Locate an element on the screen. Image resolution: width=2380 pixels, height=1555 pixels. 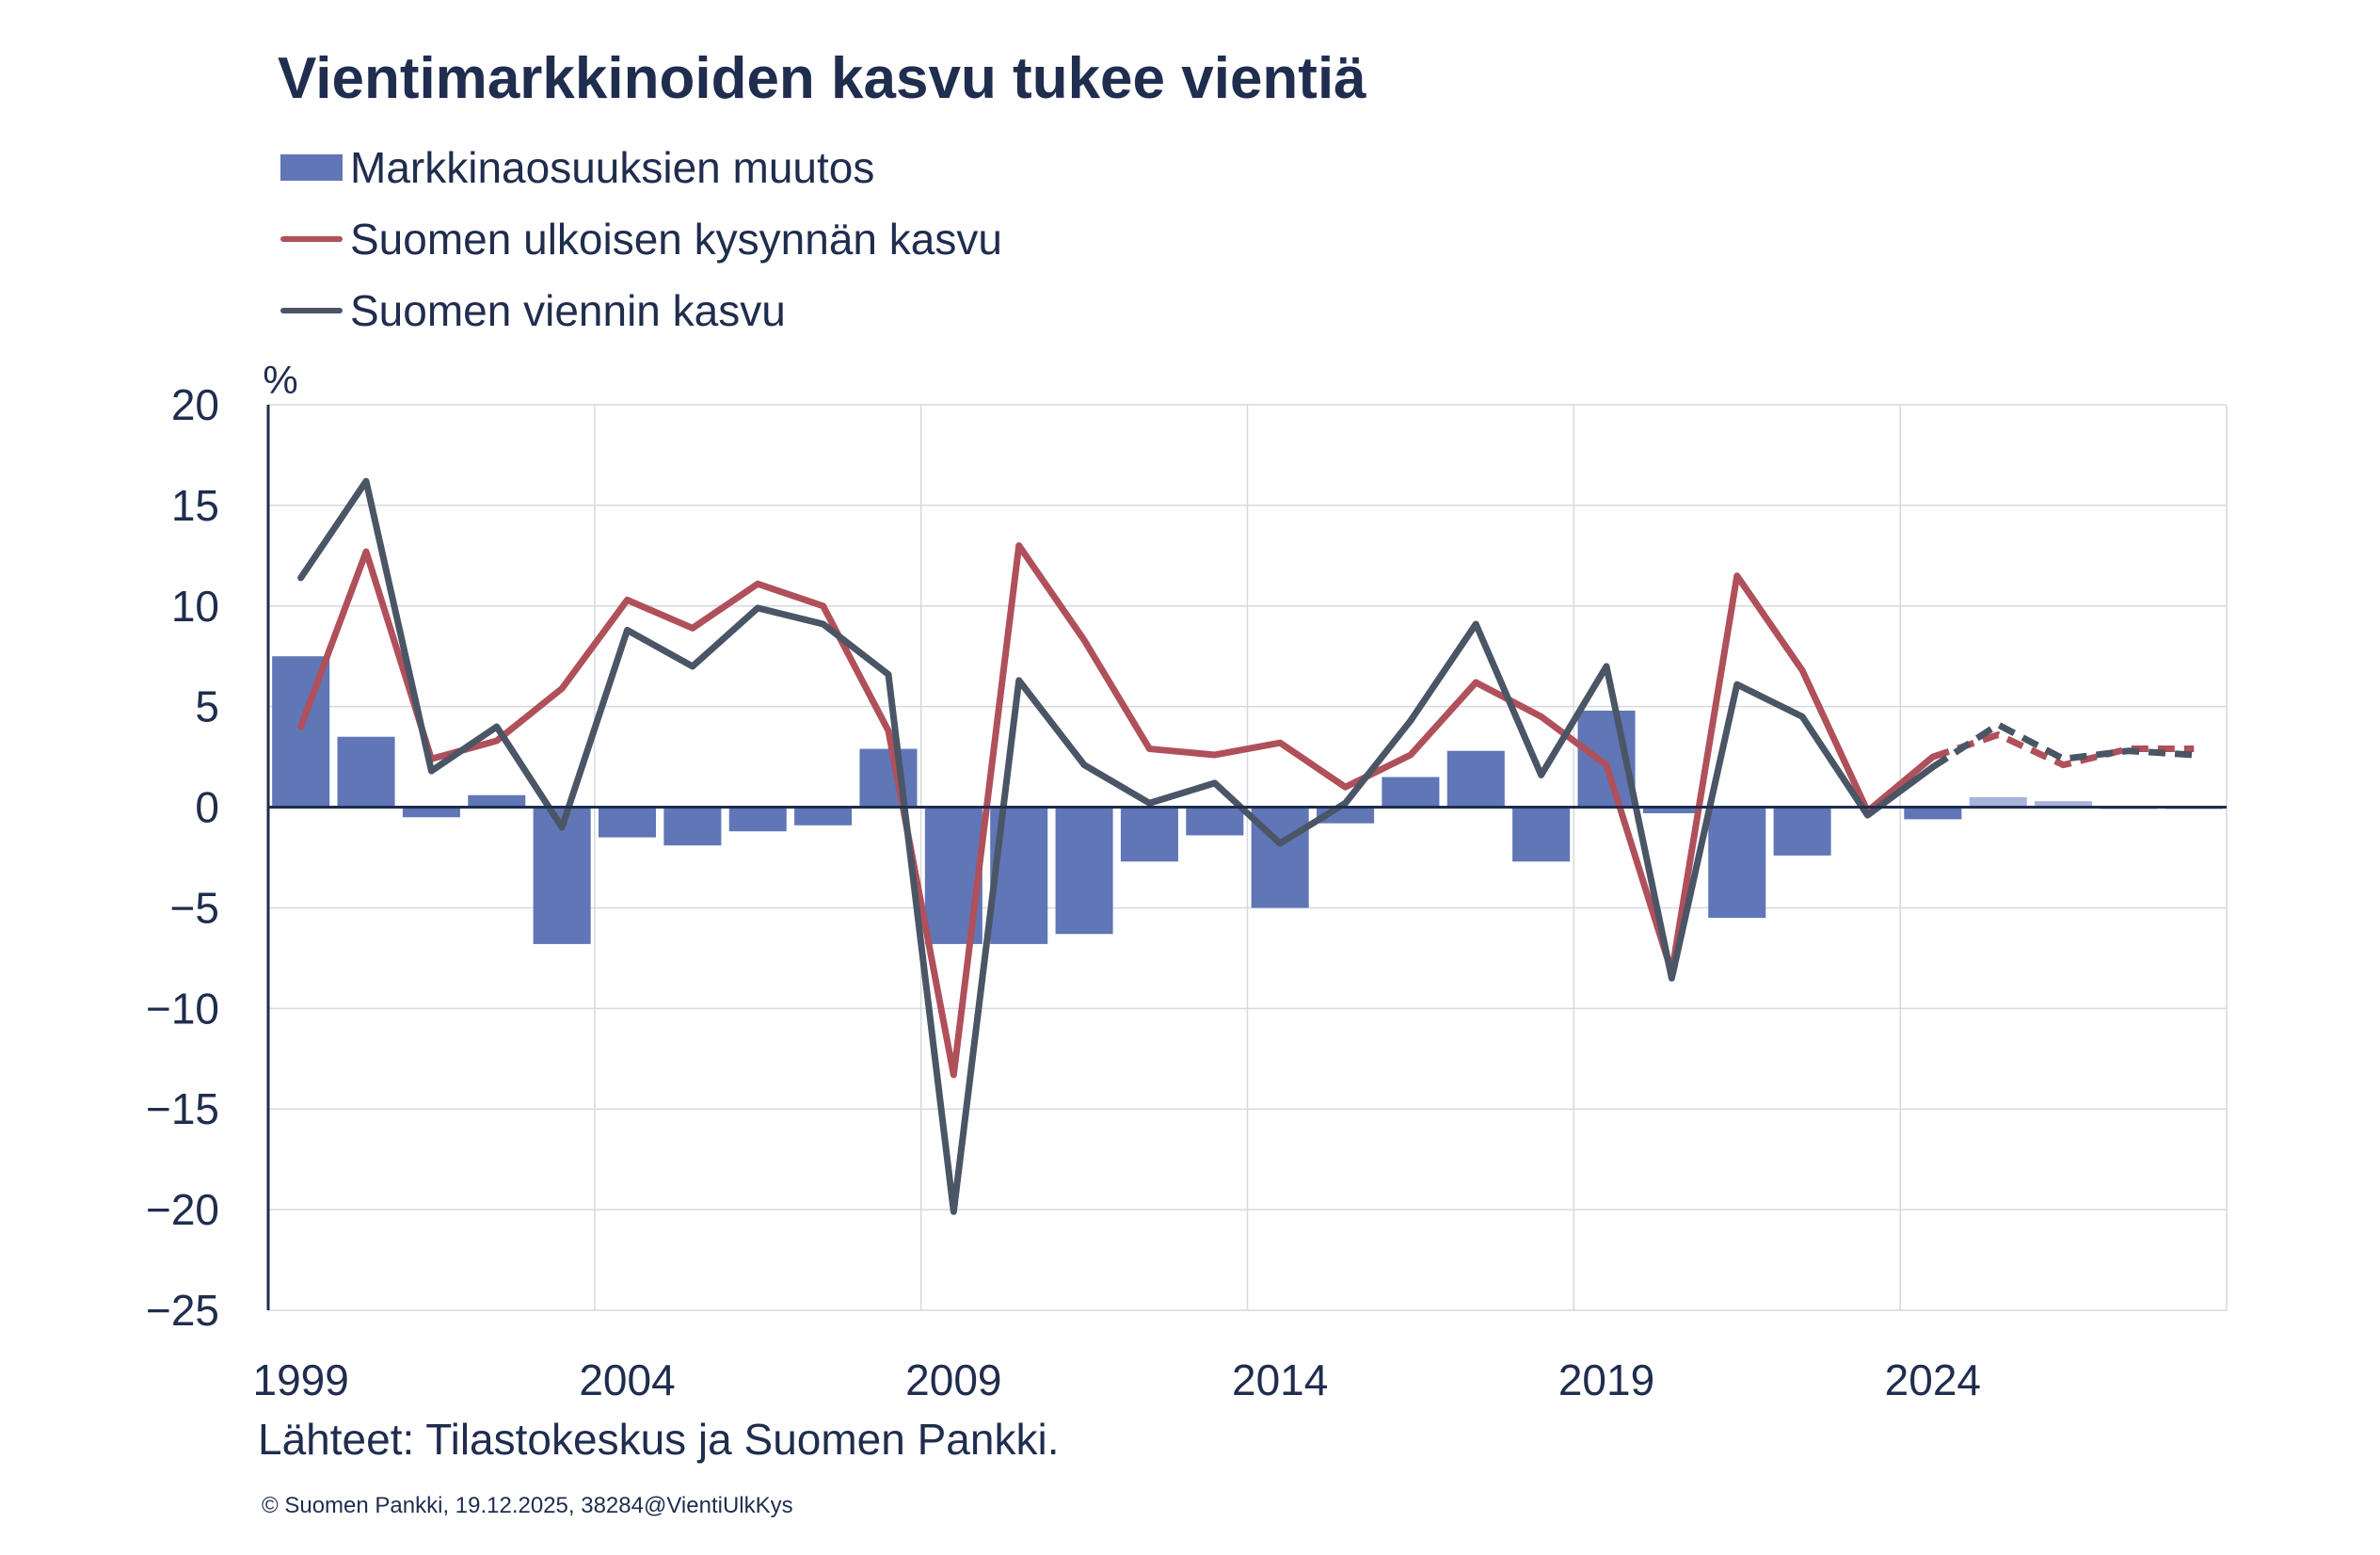
y-tick-label: 20 is located at coordinates (195, 404).